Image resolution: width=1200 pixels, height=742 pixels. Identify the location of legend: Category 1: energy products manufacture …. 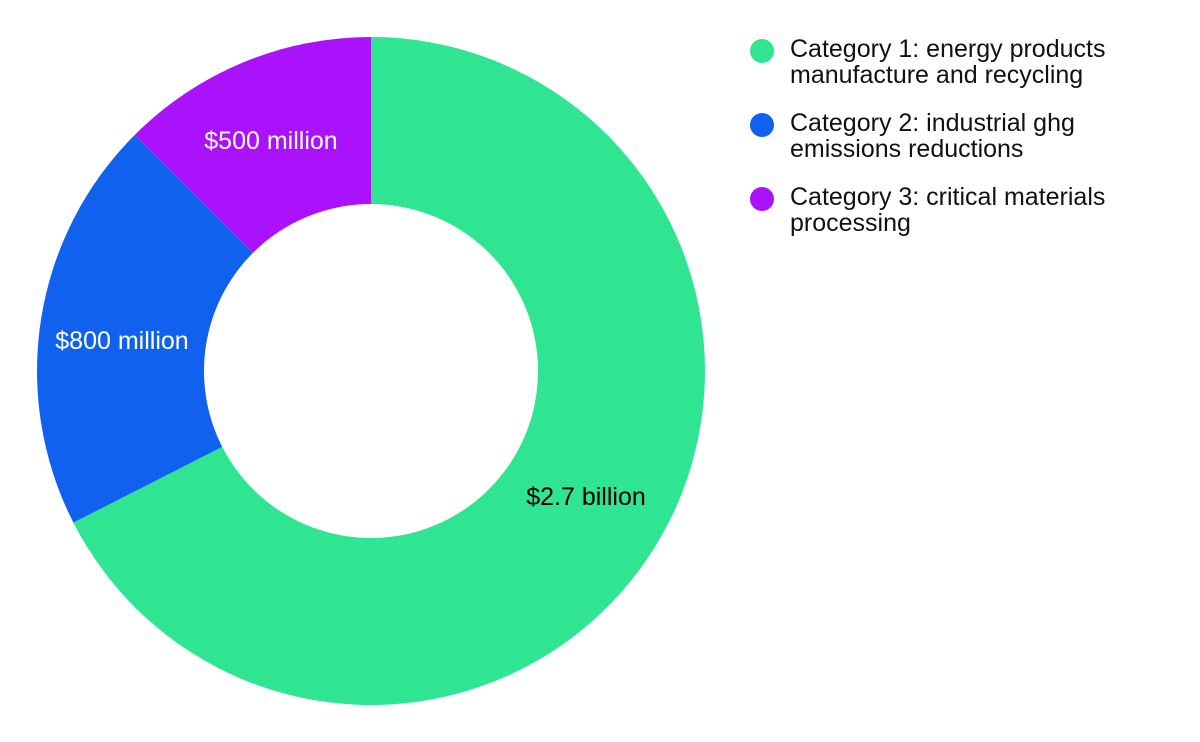
(970, 147).